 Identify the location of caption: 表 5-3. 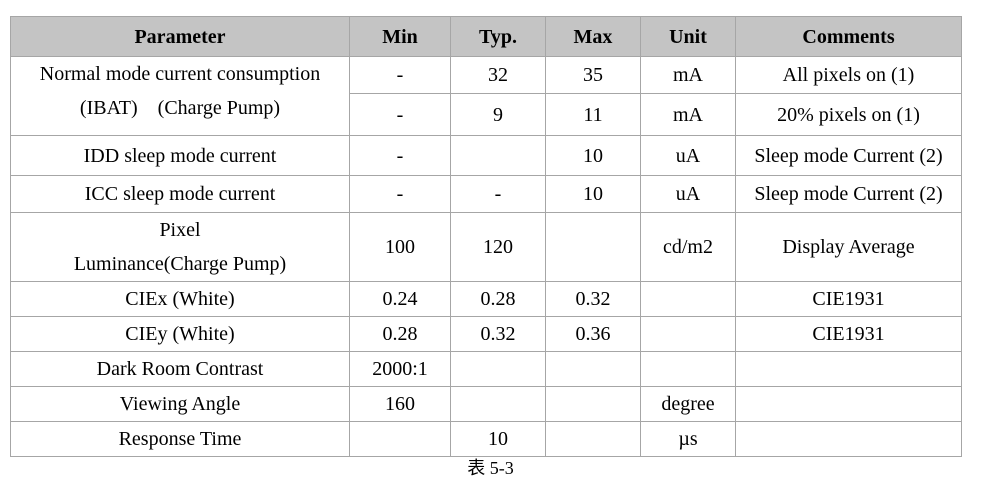
(490, 468).